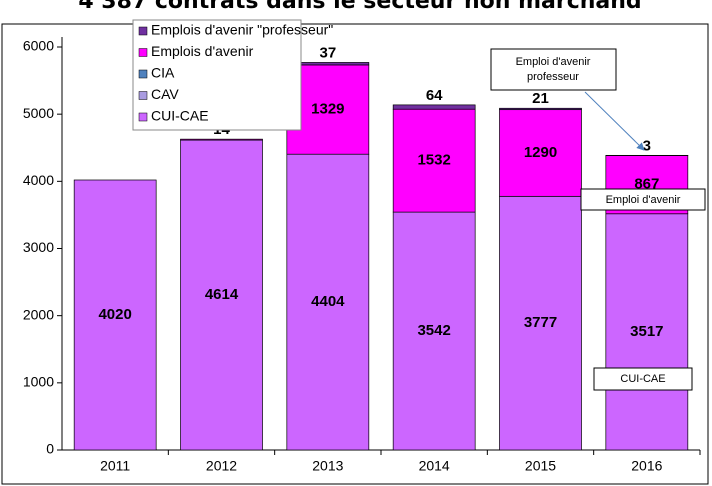 The width and height of the screenshot is (712, 486). Describe the element at coordinates (327, 52) in the screenshot. I see `data-label: 37` at that location.